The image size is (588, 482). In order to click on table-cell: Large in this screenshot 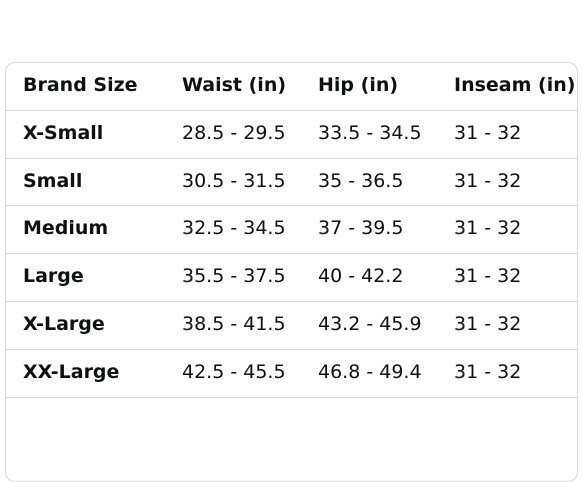, I will do `click(53, 276)`.